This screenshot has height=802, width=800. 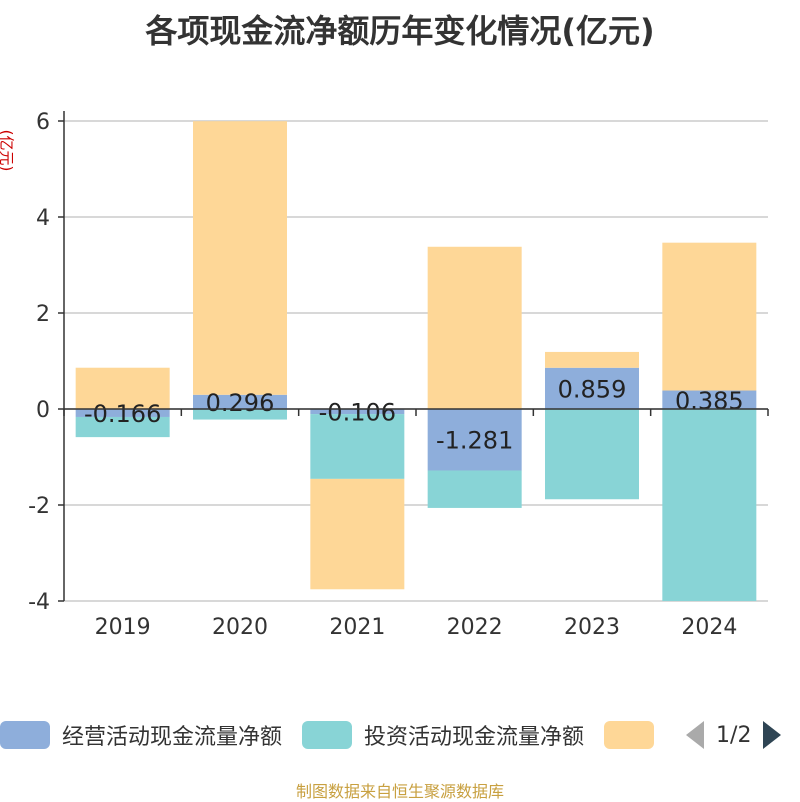 I want to click on legend: 经营活动现金流量净额 投资活动现金流量净额 1/2, so click(x=400, y=735).